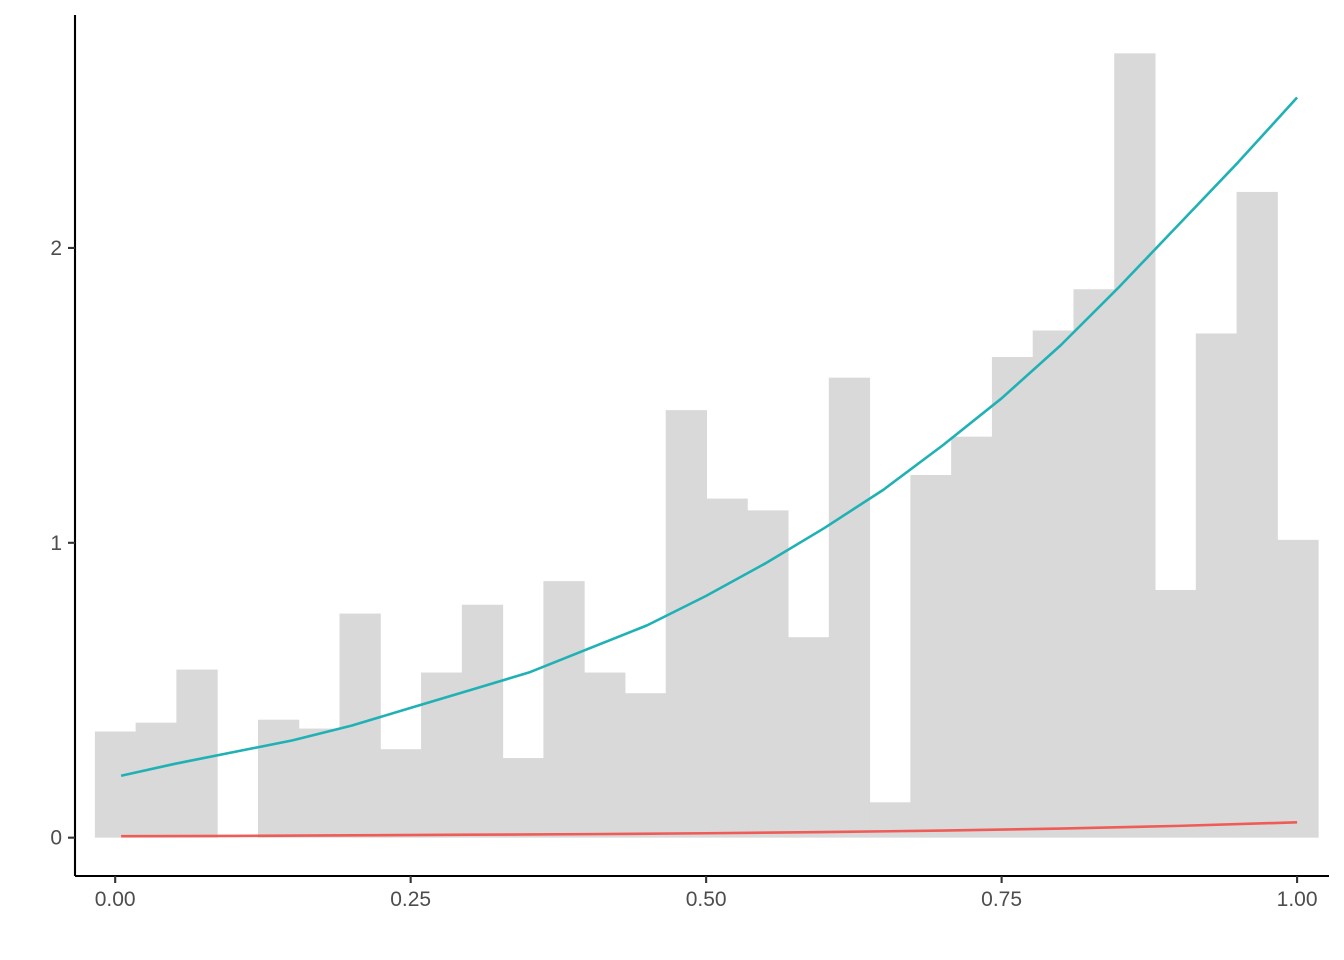 The width and height of the screenshot is (1344, 960). I want to click on x-axis-ticks: 0.00 0.25 0.50 0.75 1.00, so click(706, 893).